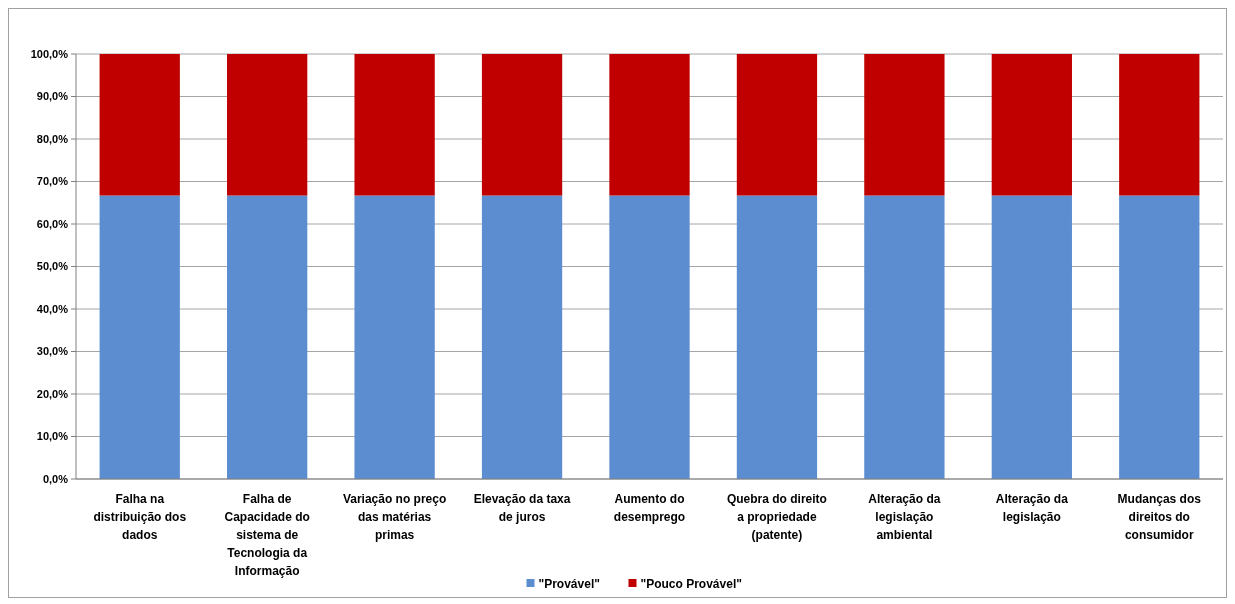  I want to click on x-tick-label: Aumento do desemprego, so click(649, 508).